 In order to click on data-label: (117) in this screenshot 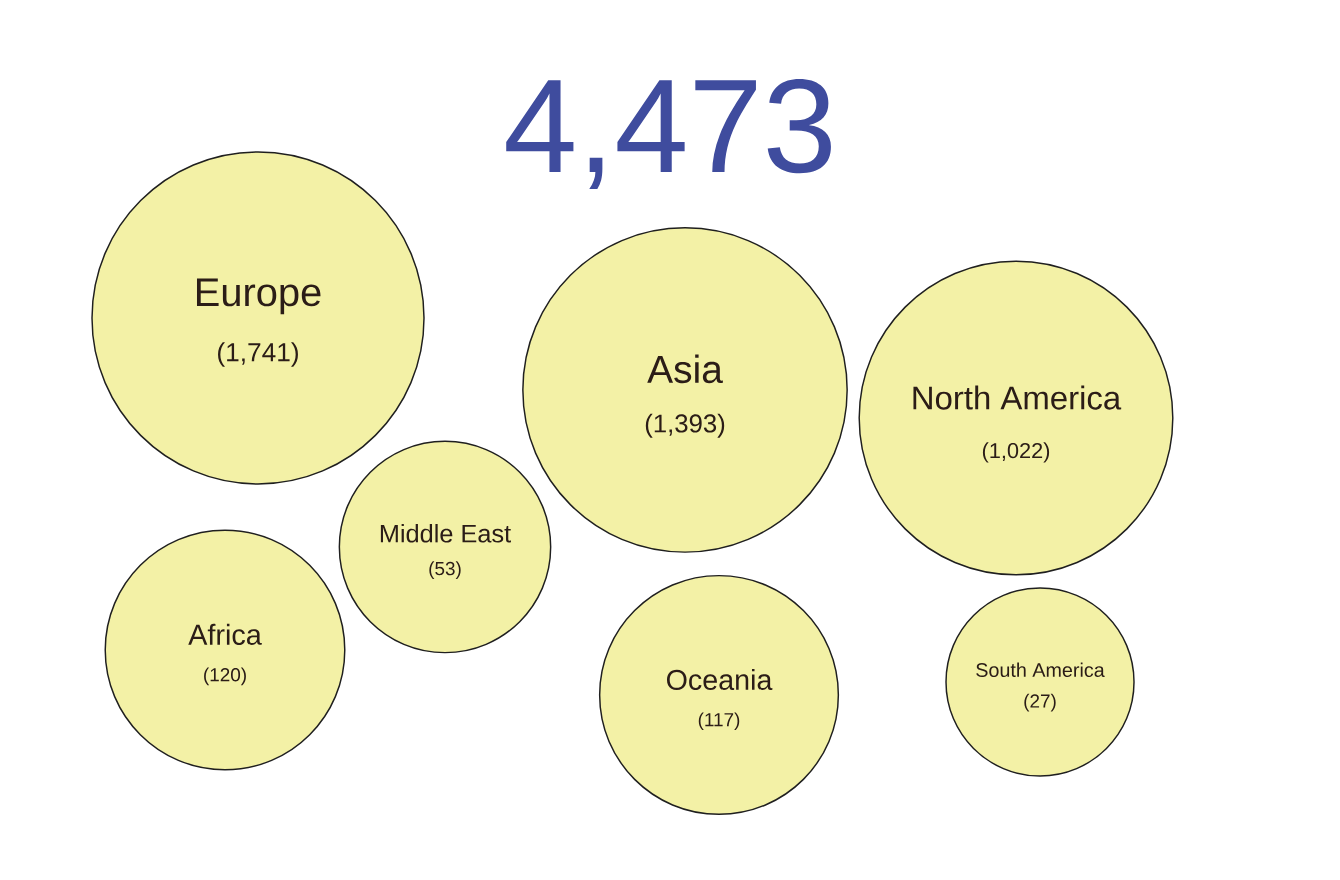, I will do `click(719, 721)`.